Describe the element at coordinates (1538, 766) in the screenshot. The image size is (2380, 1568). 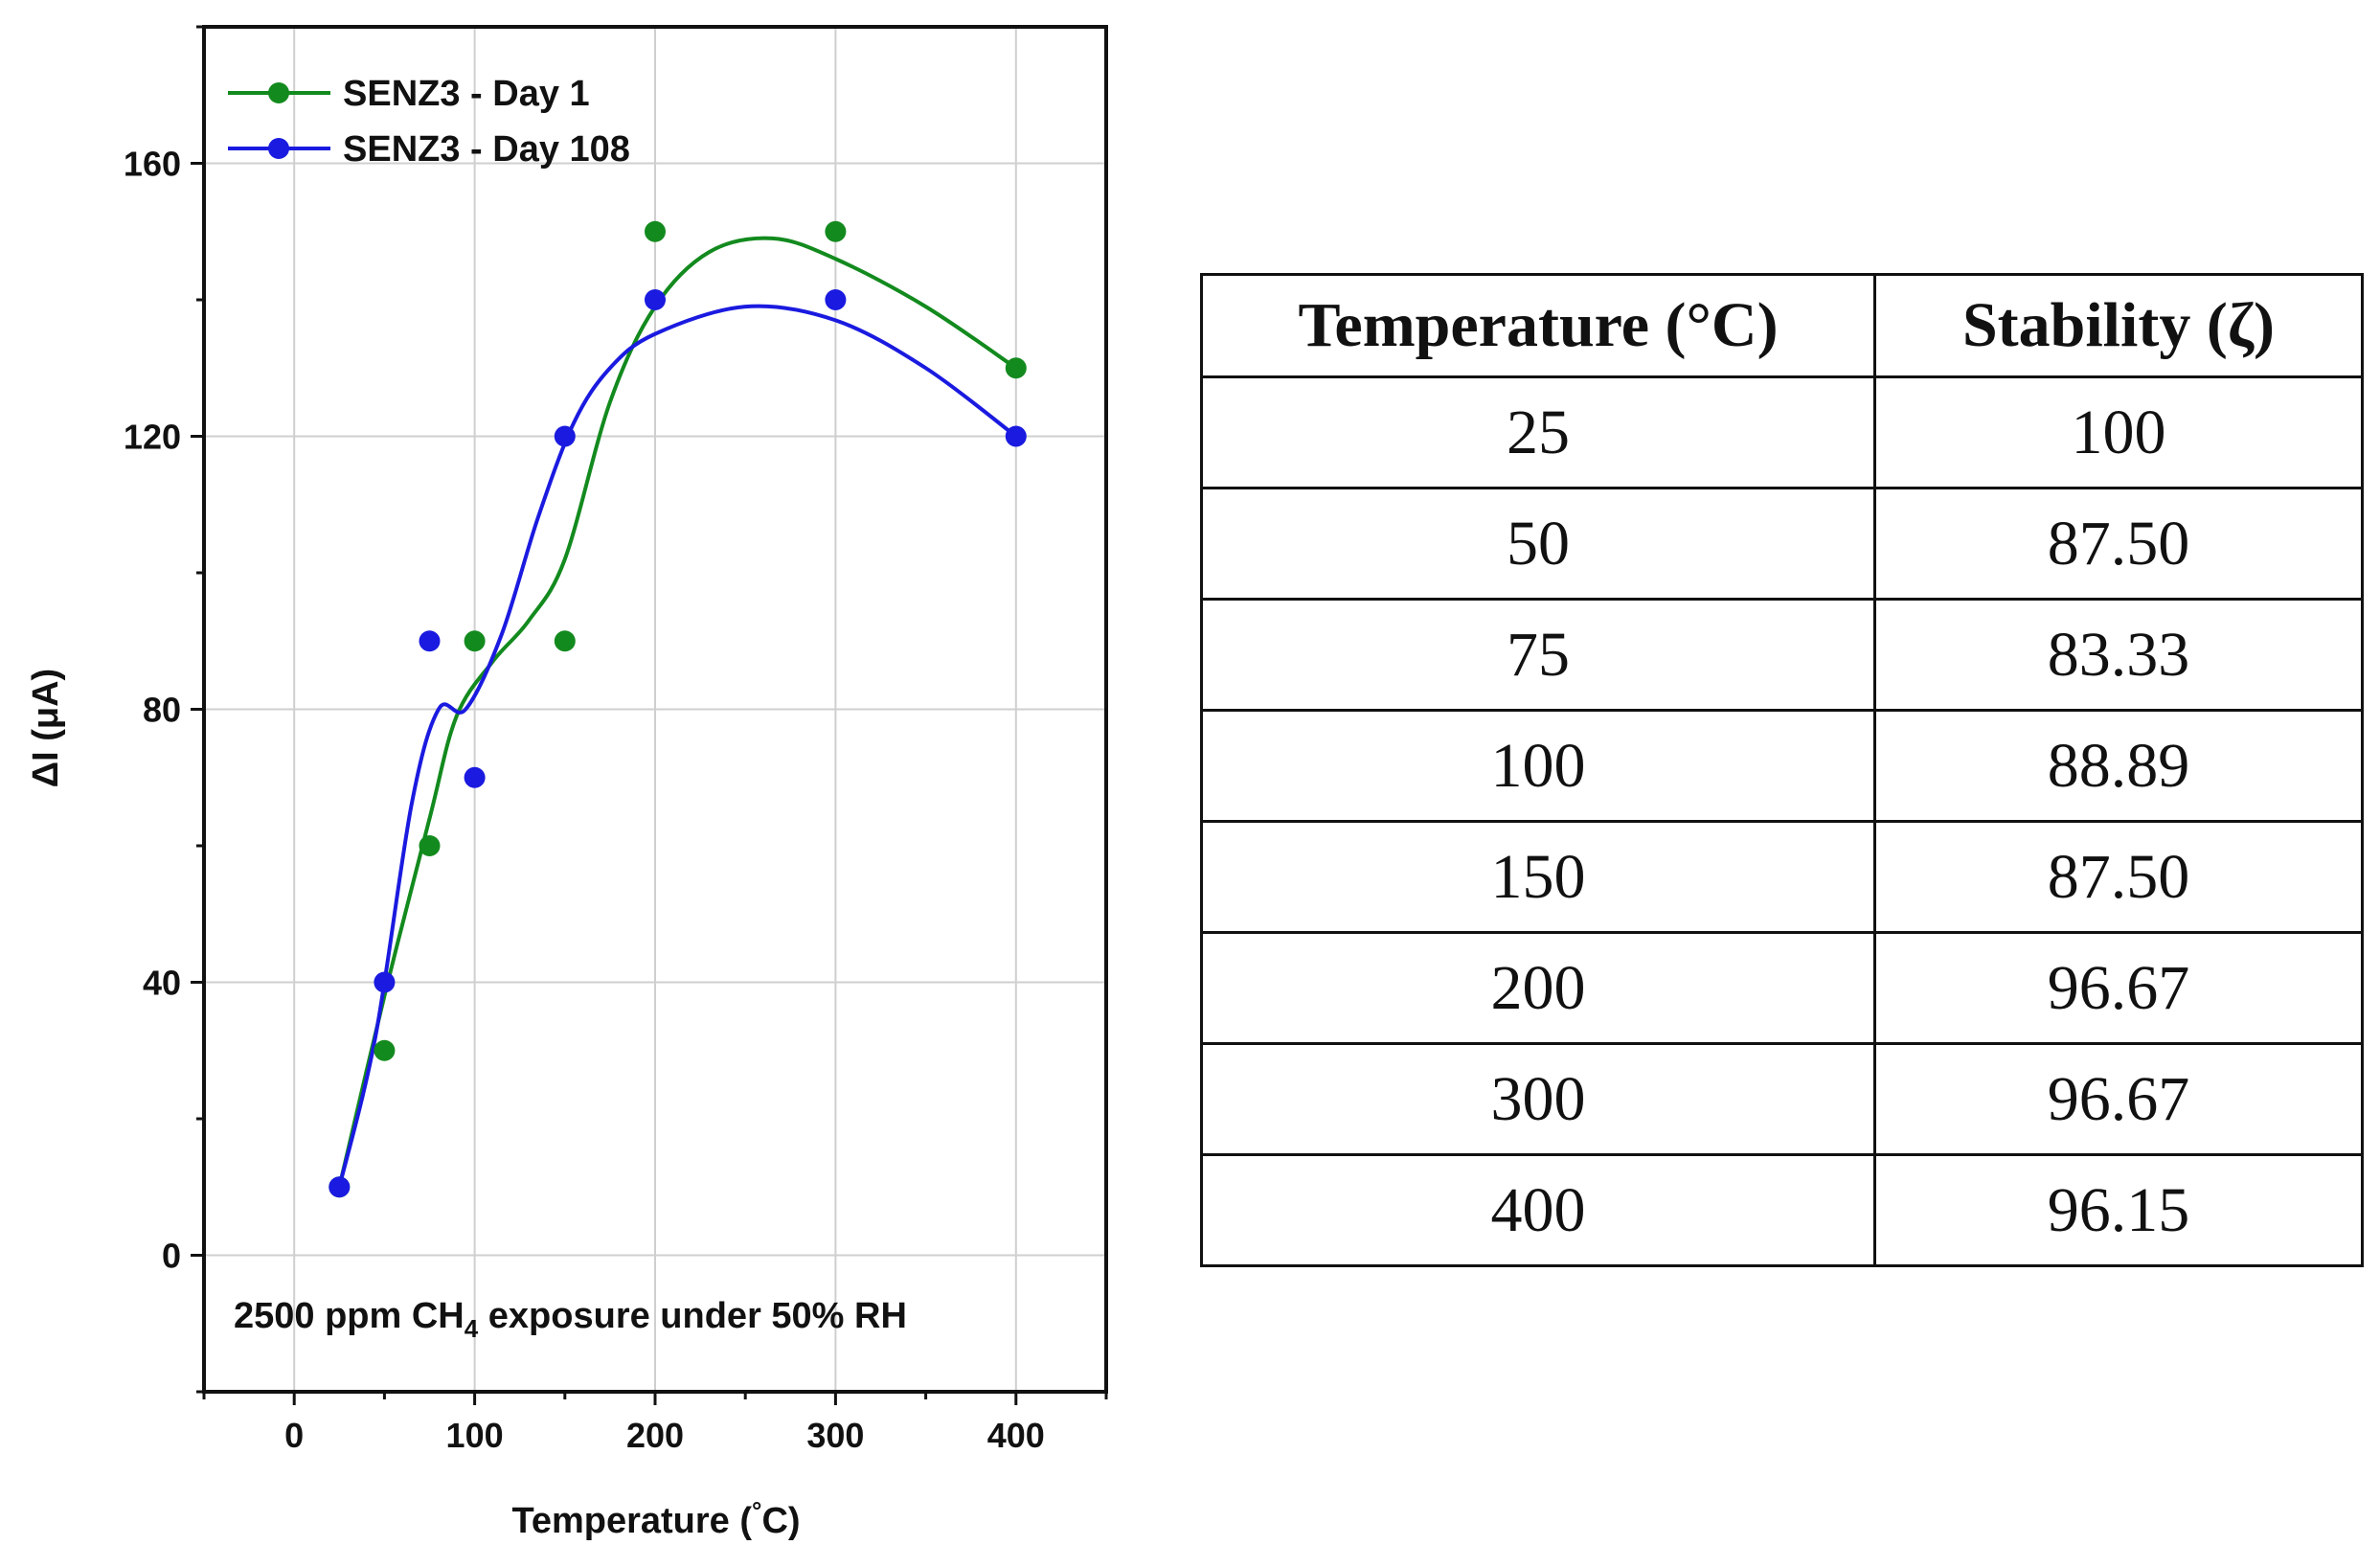
I see `cell-temperature: 100` at that location.